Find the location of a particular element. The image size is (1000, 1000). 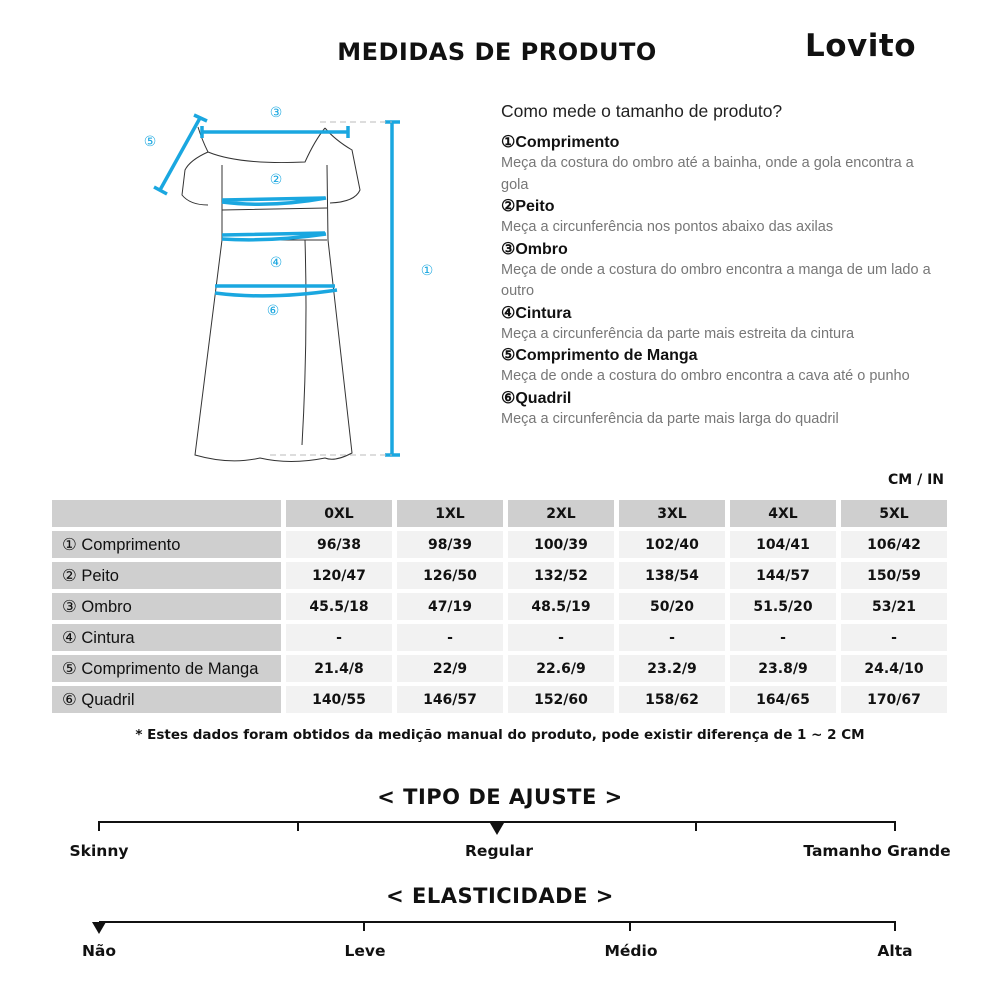

length-line is located at coordinates (392, 288).